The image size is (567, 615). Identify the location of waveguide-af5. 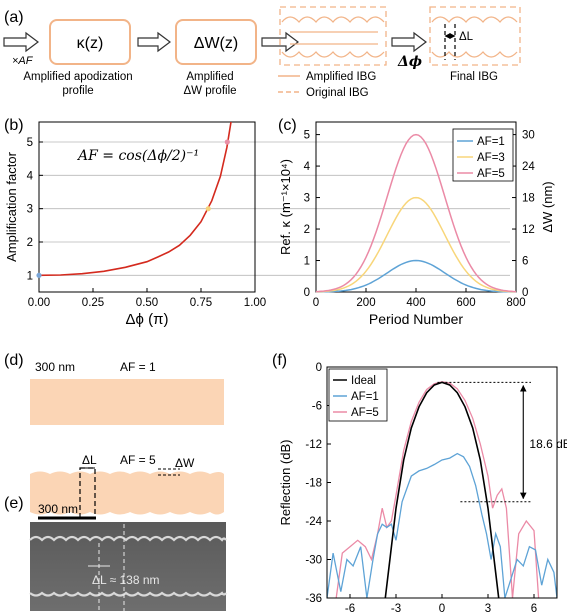
(127, 493).